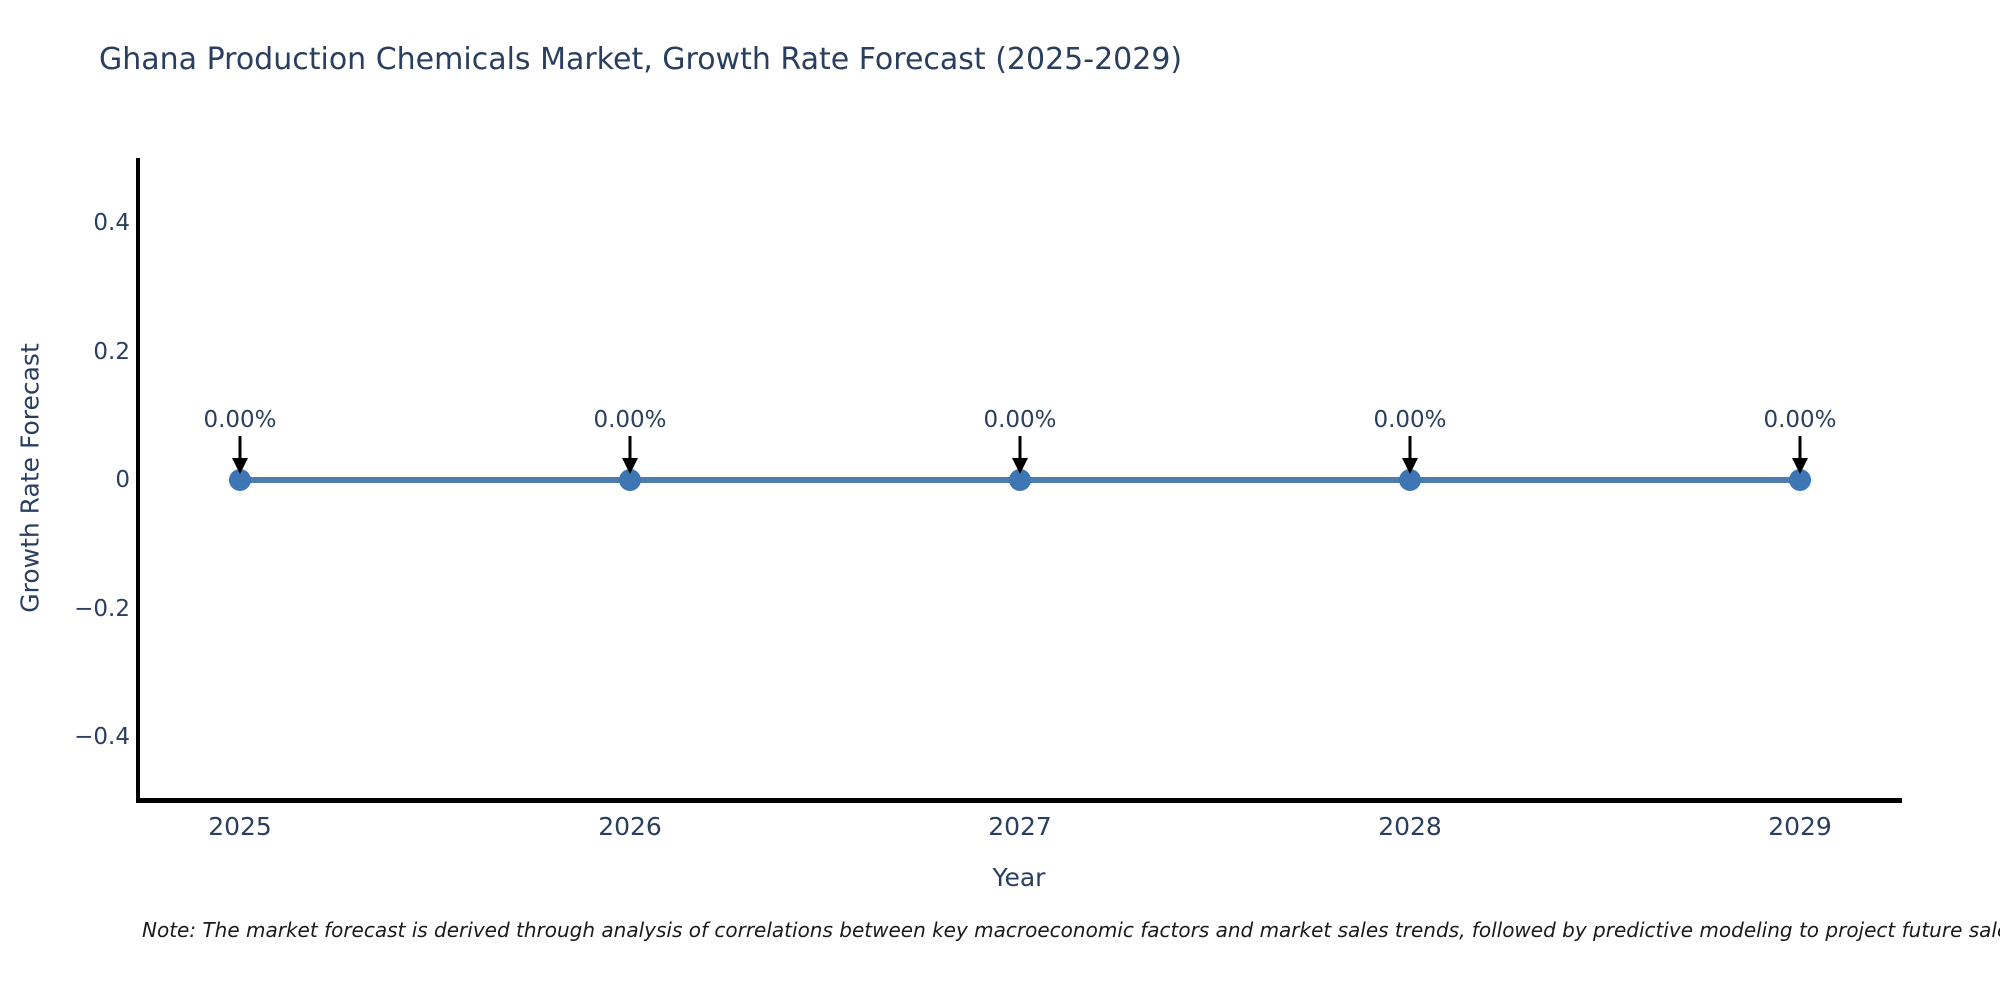  I want to click on x-tick-label: 2025, so click(240, 826).